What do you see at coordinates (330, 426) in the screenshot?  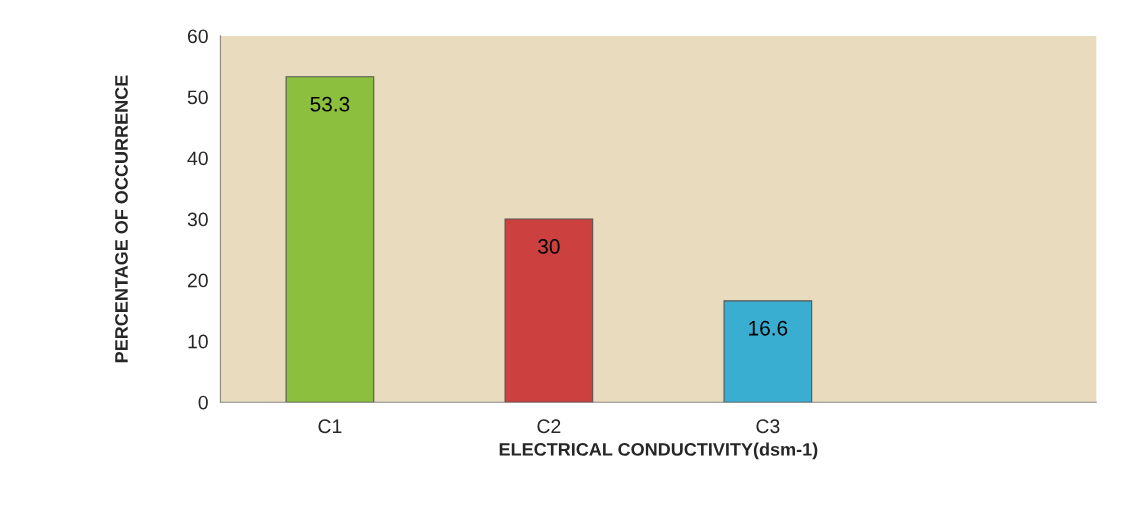 I see `x-tick-label: C1` at bounding box center [330, 426].